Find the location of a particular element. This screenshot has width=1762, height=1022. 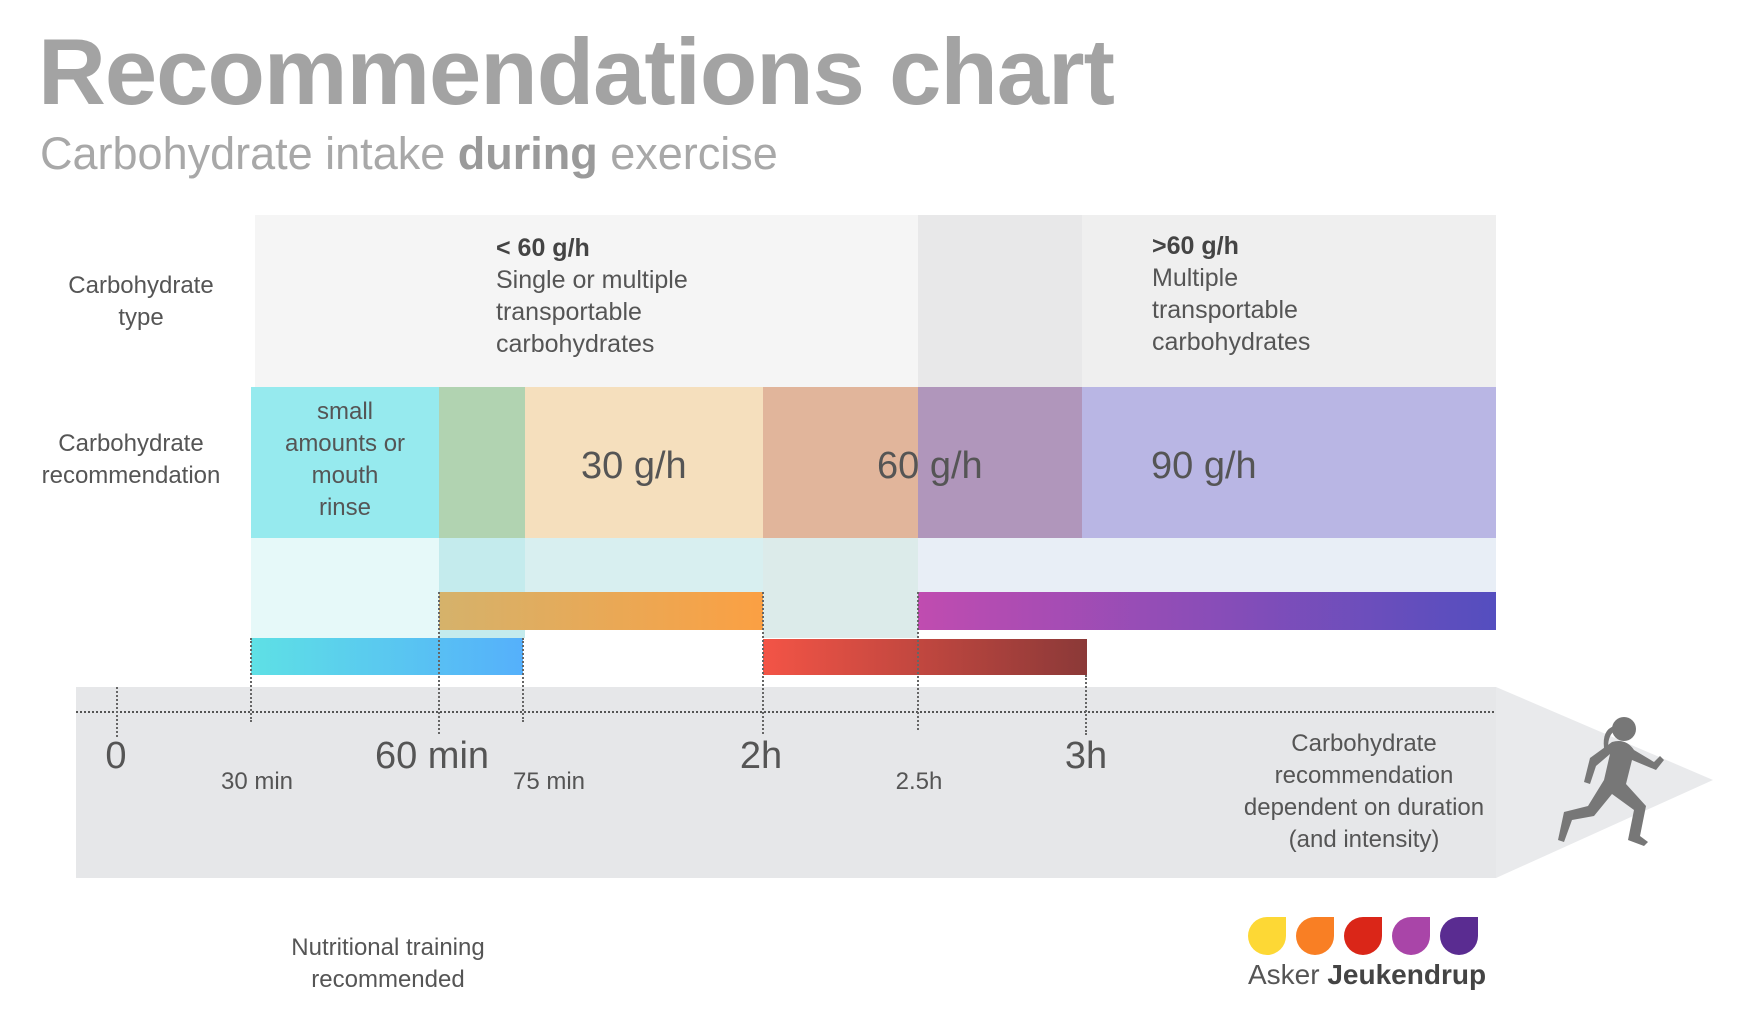

note-line: (and intensity) is located at coordinates (1364, 839).